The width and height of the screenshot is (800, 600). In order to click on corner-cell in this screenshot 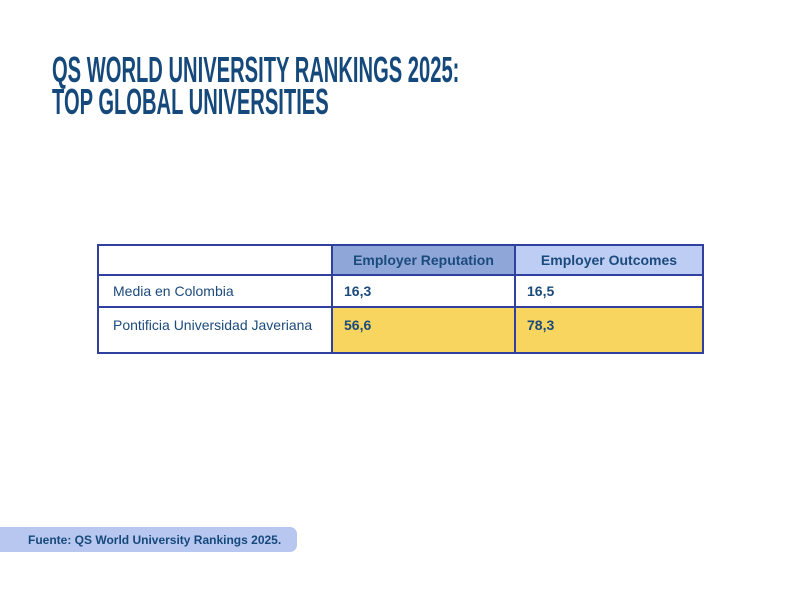, I will do `click(215, 260)`.